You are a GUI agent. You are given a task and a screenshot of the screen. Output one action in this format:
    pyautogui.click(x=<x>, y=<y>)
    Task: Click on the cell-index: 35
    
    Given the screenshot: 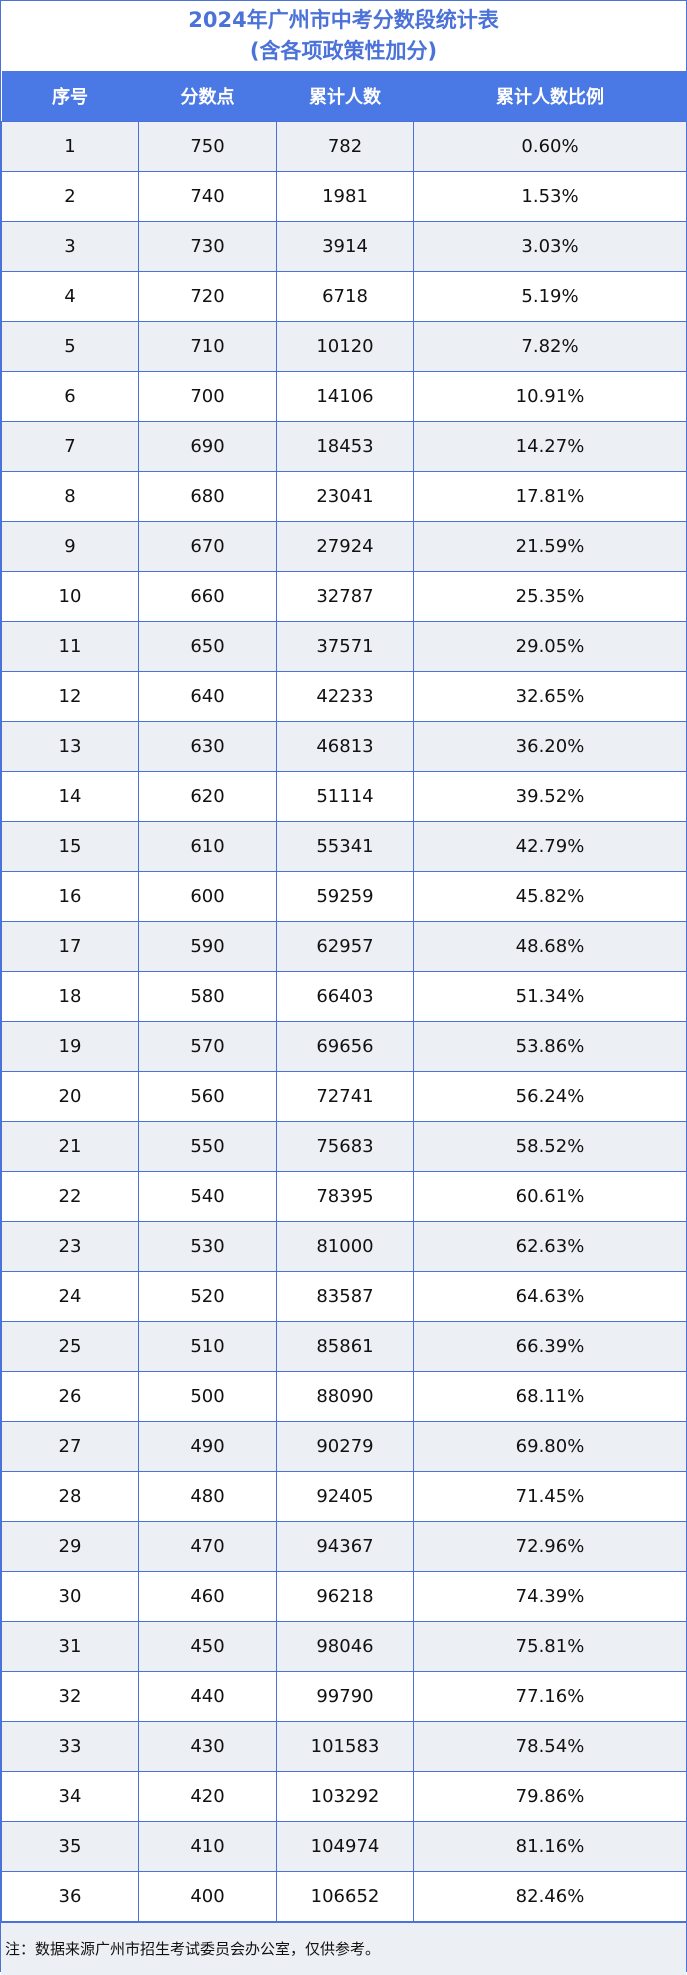 What is the action you would take?
    pyautogui.click(x=70, y=1846)
    